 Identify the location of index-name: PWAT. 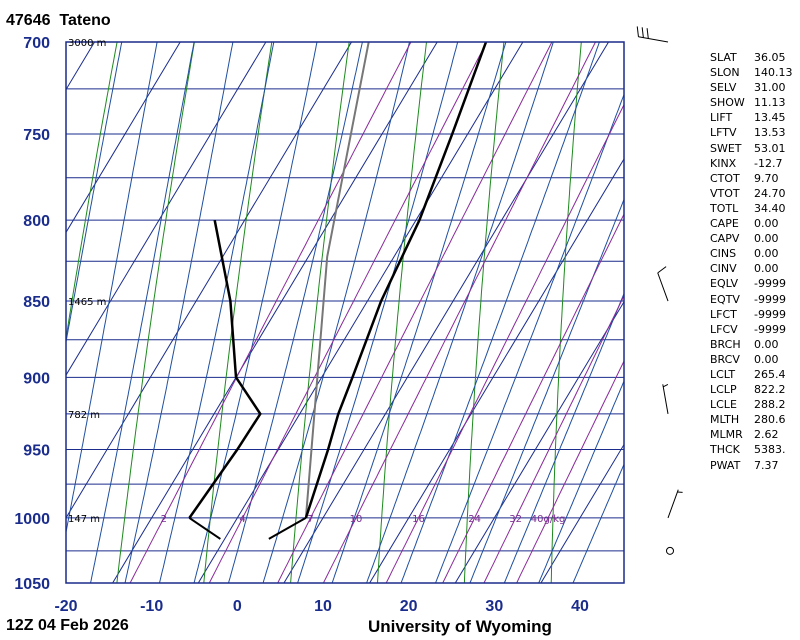
(725, 465).